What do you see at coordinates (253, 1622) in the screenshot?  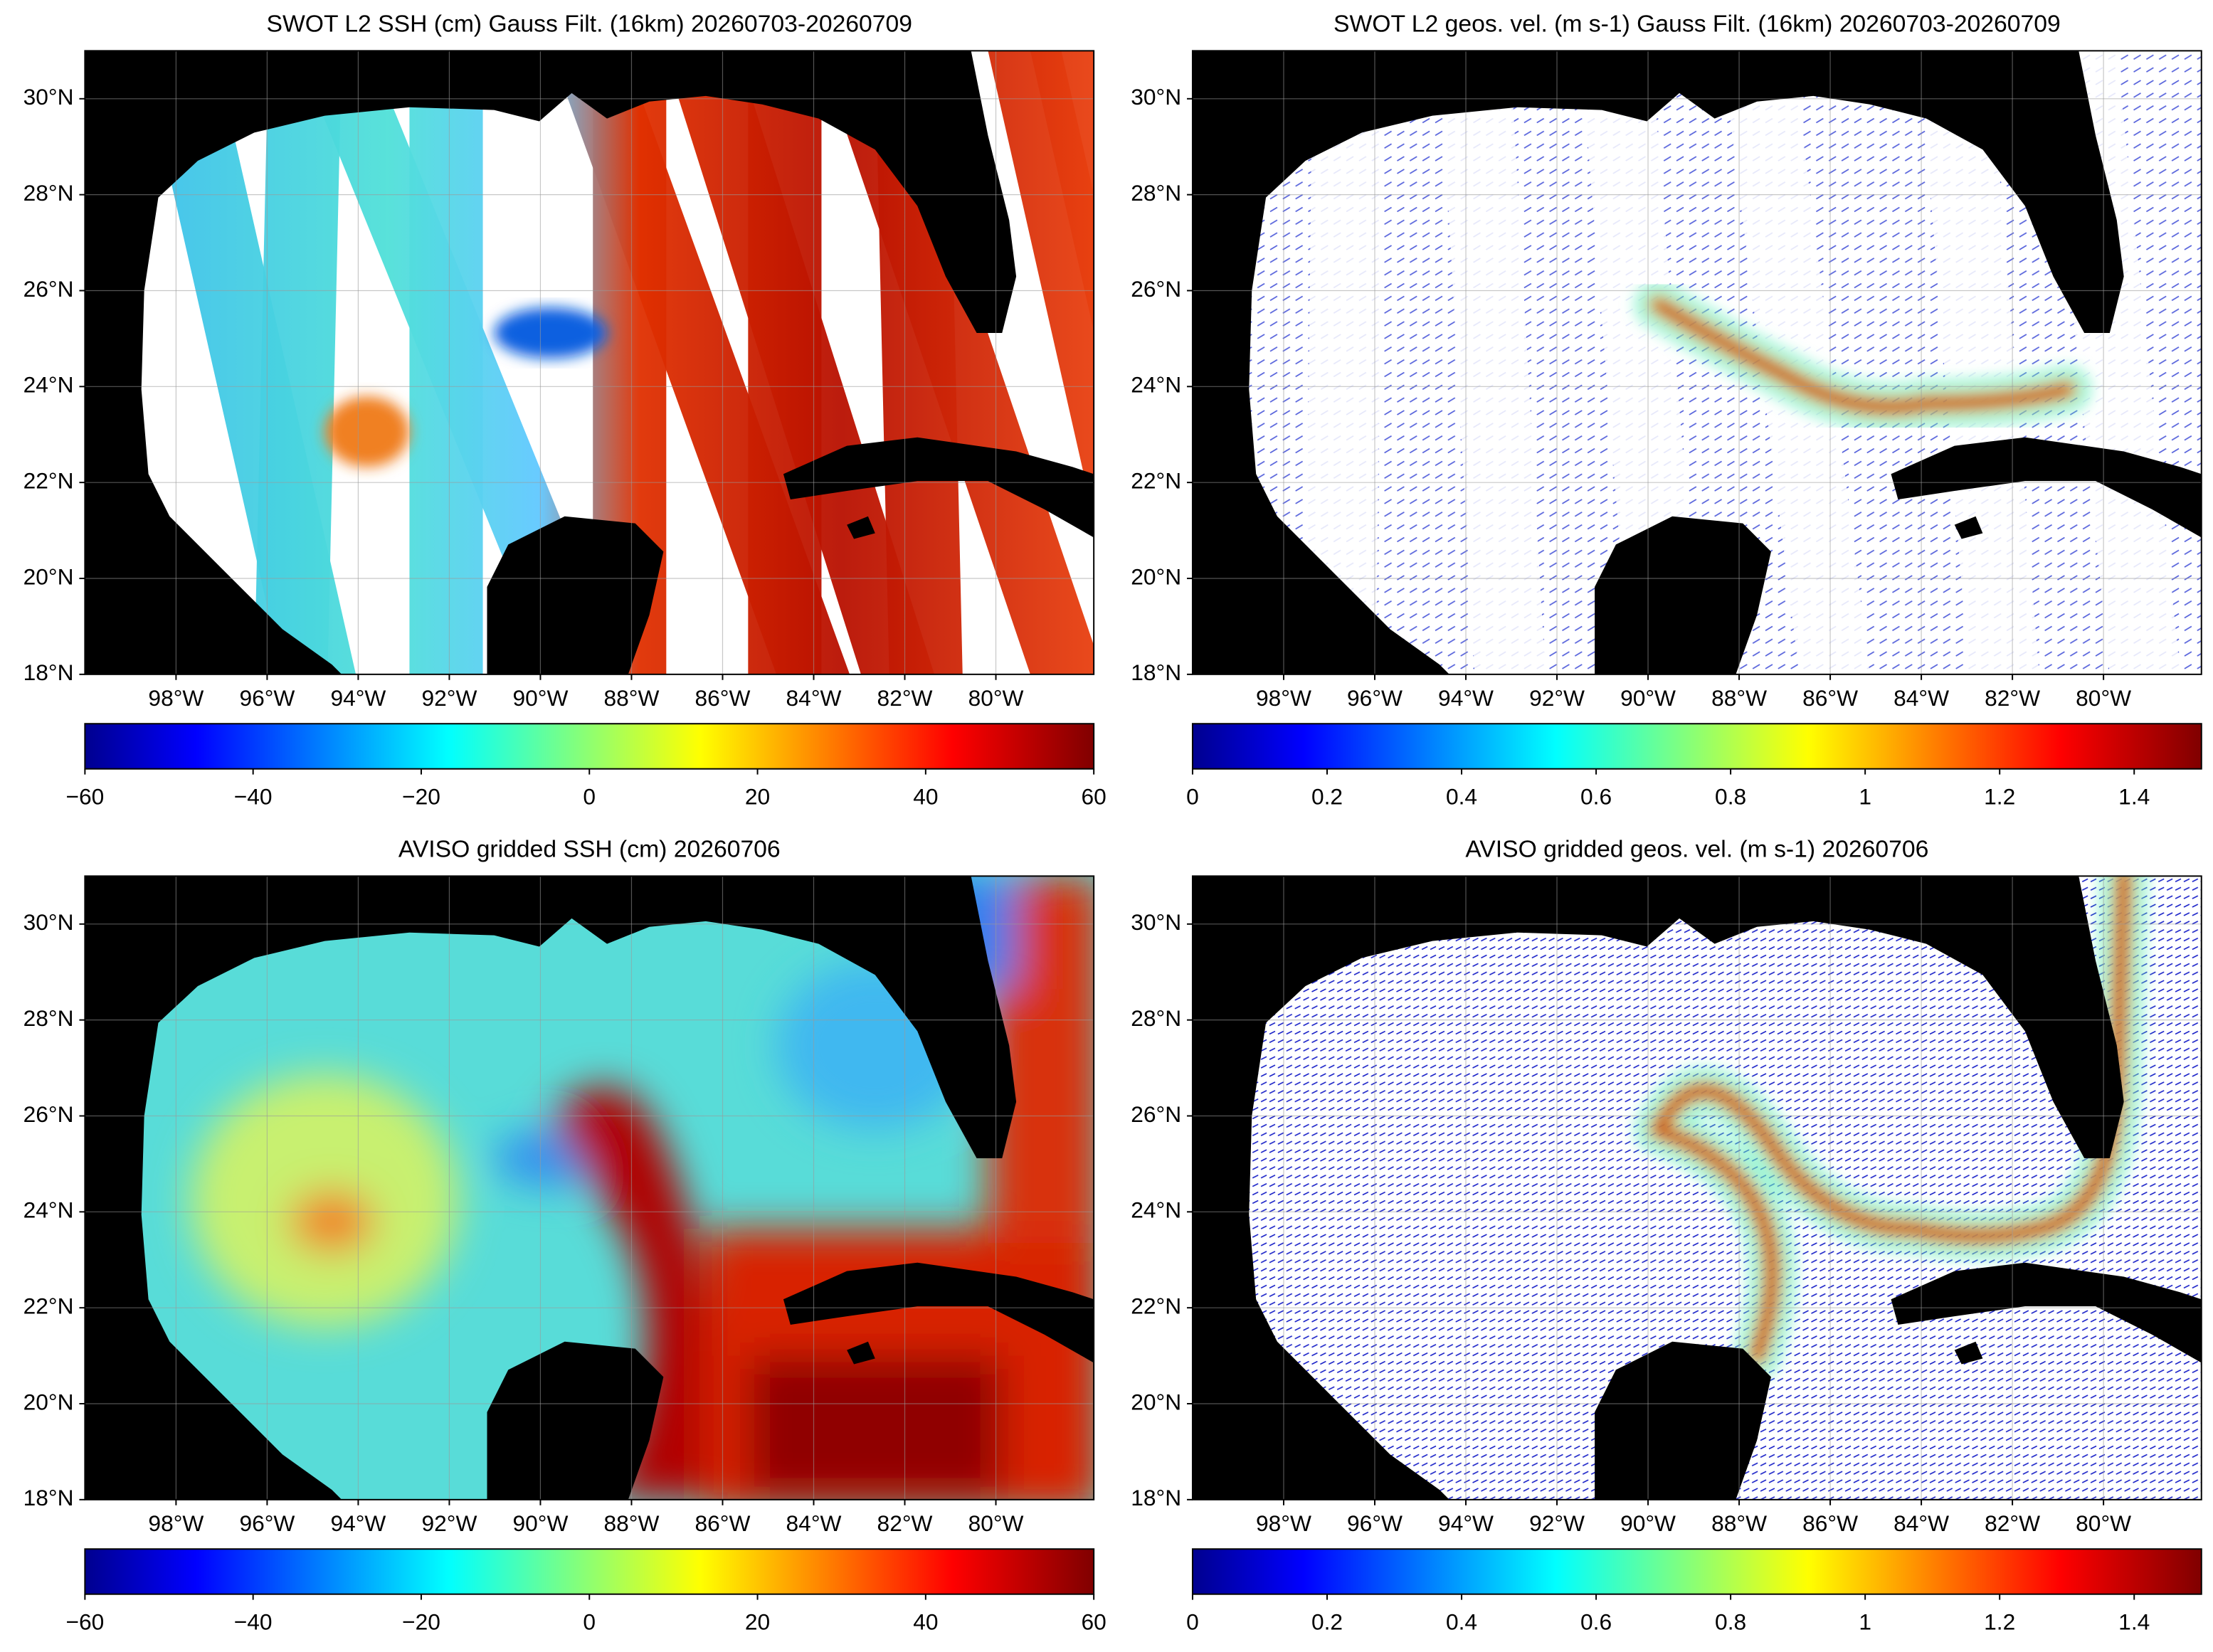 I see `colorbar-tick-label: −40` at bounding box center [253, 1622].